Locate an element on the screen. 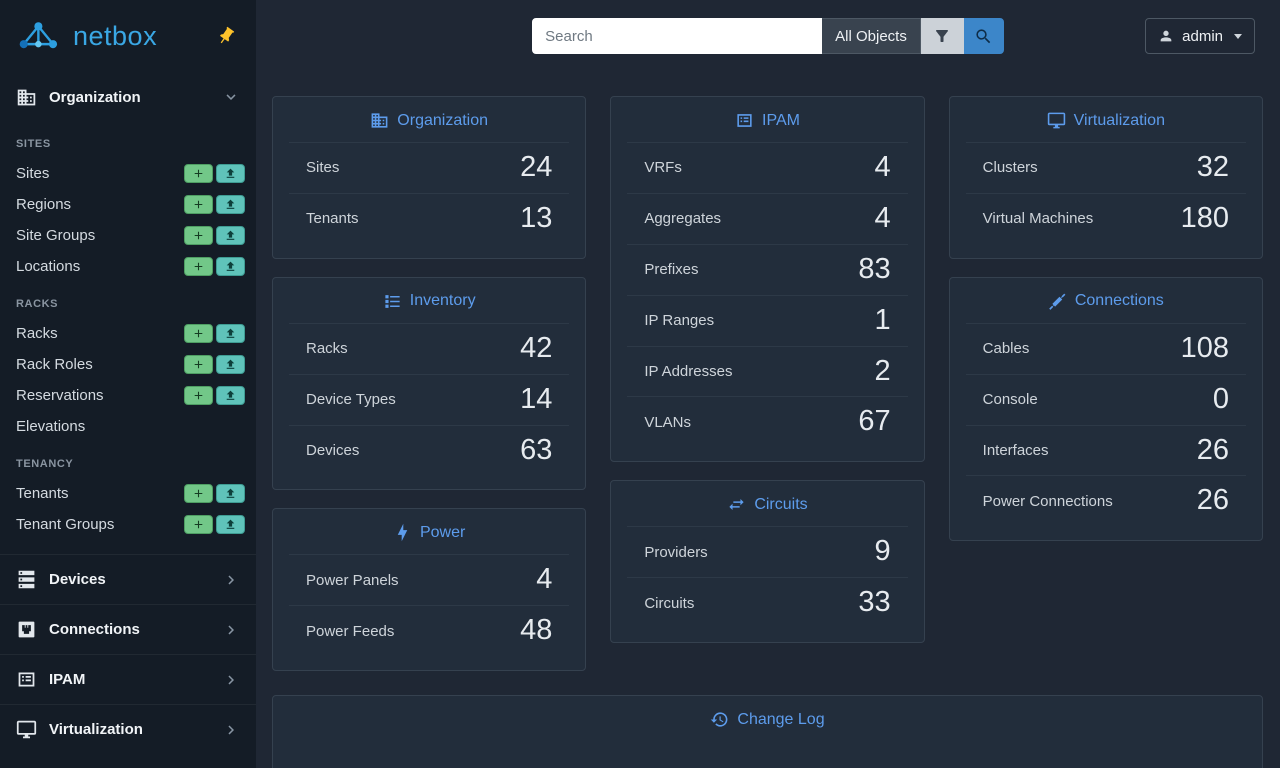  sidebar-item-site-groups: Site Groups is located at coordinates (128, 235).